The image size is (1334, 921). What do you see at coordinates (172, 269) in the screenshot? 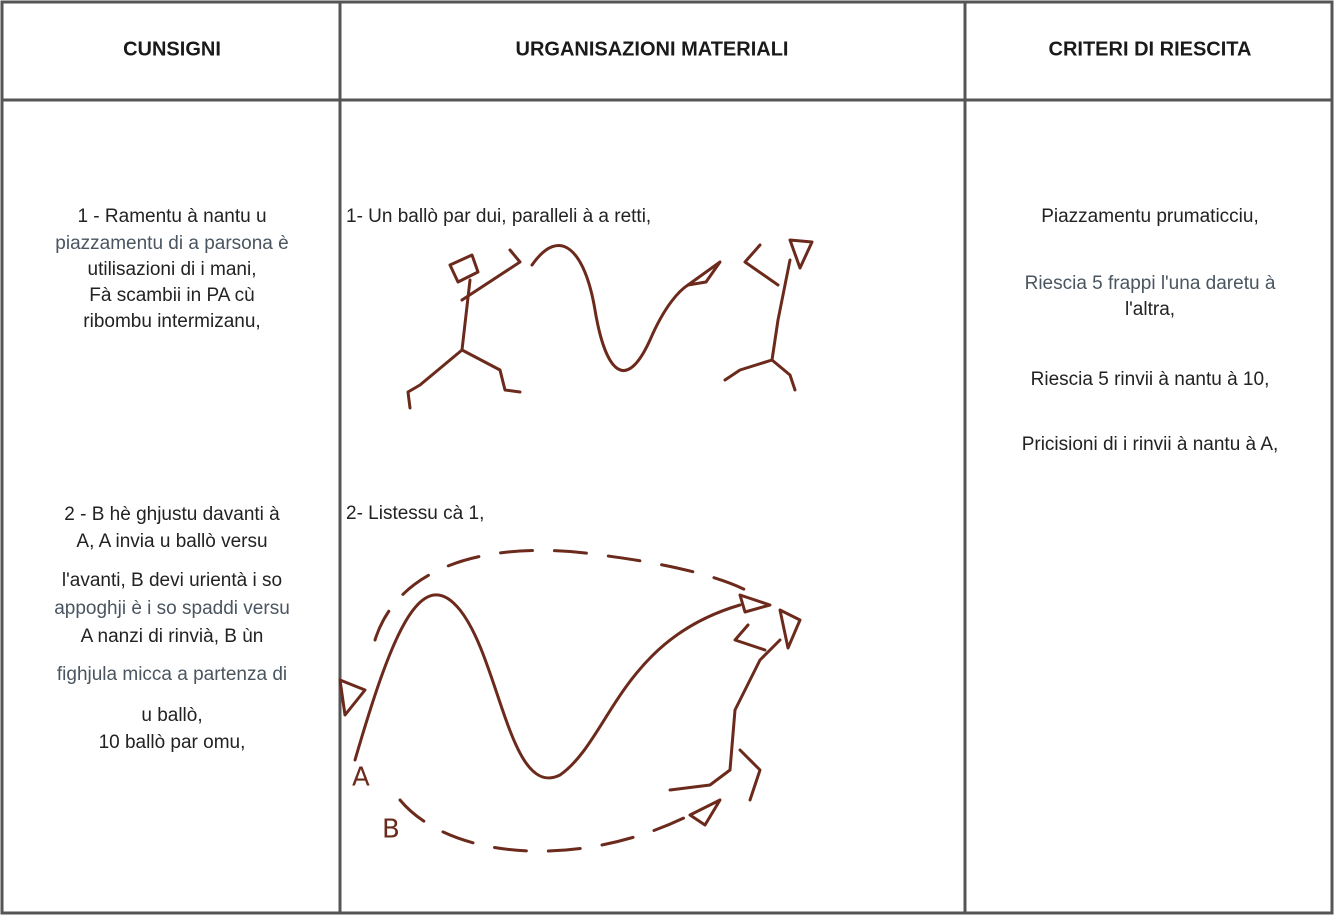
I see `text-line: utilisazioni di i mani,` at bounding box center [172, 269].